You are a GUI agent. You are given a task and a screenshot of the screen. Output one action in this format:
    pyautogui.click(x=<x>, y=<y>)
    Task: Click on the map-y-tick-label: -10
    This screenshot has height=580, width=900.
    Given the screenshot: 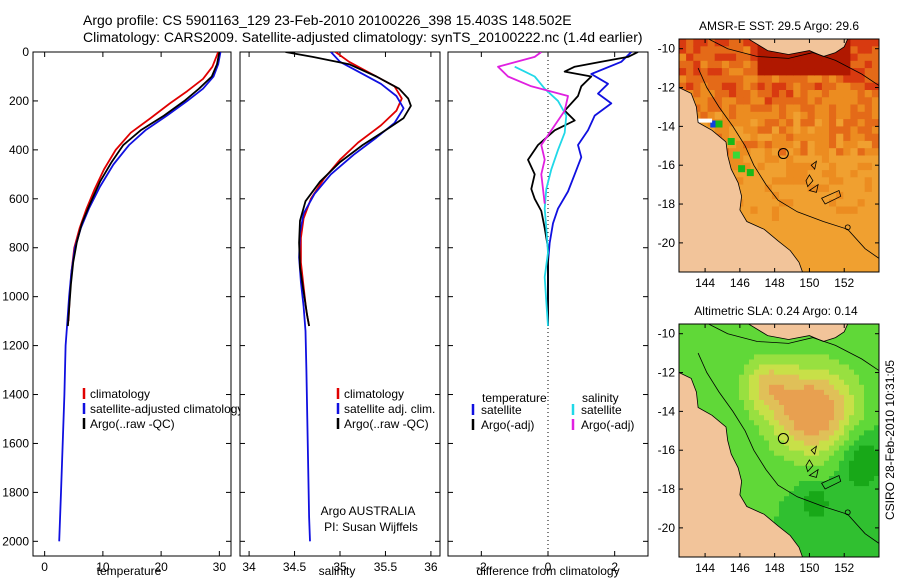 What is the action you would take?
    pyautogui.click(x=667, y=334)
    